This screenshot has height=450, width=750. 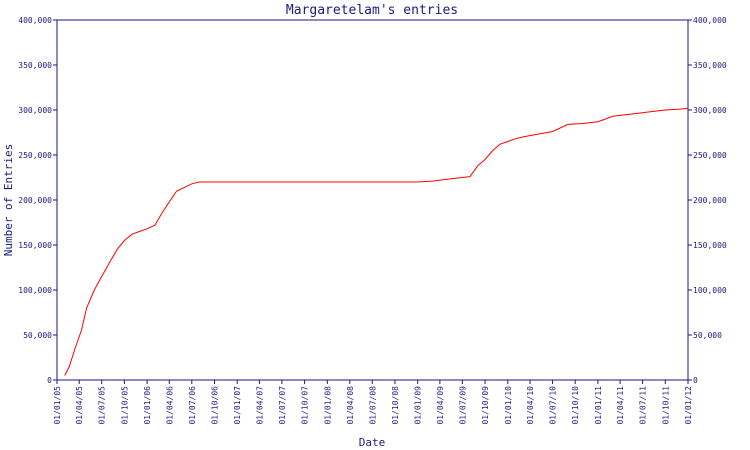 What do you see at coordinates (102, 405) in the screenshot?
I see `x-tick-label: 01/07/05` at bounding box center [102, 405].